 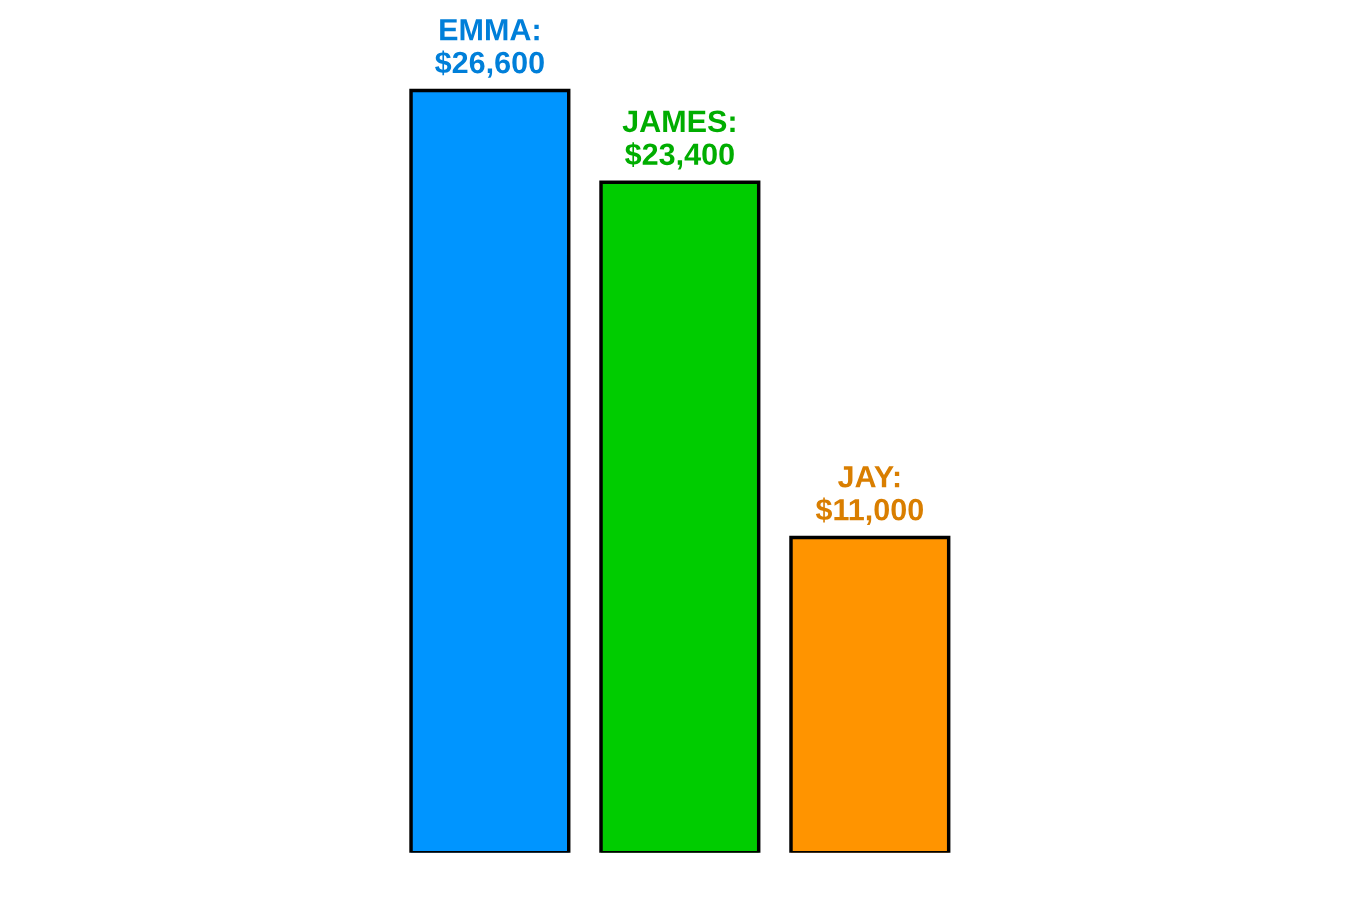 What do you see at coordinates (678, 140) in the screenshot?
I see `data-label: JAMES: $23,400` at bounding box center [678, 140].